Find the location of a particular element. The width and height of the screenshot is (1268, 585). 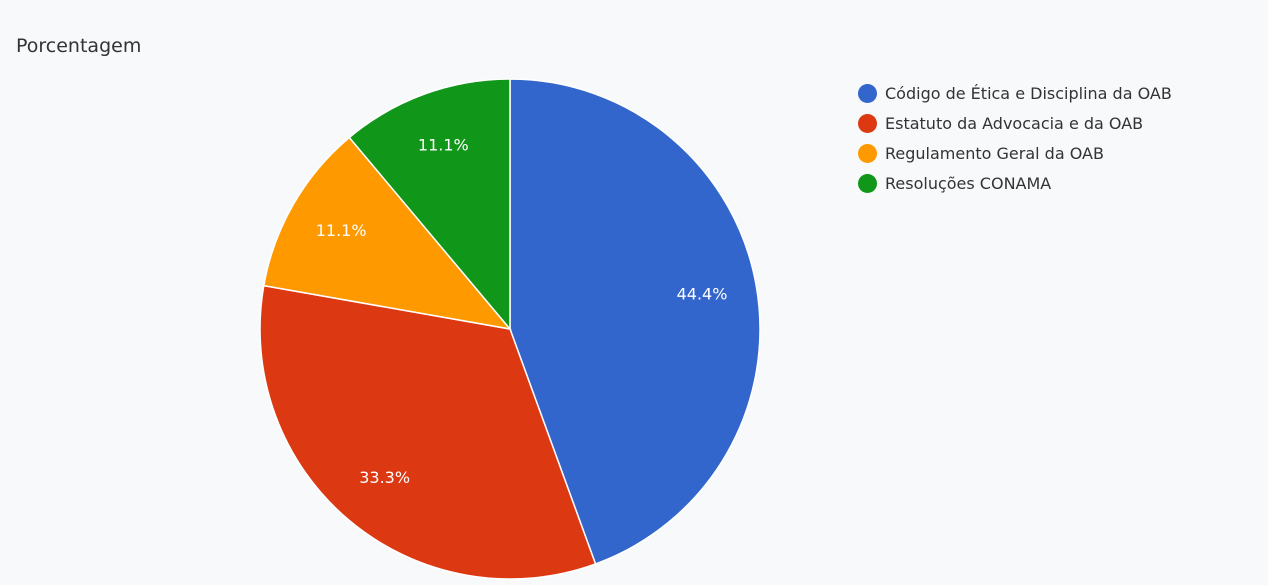

legend-label: Código de Ética e Disciplina da OAB is located at coordinates (1028, 93).